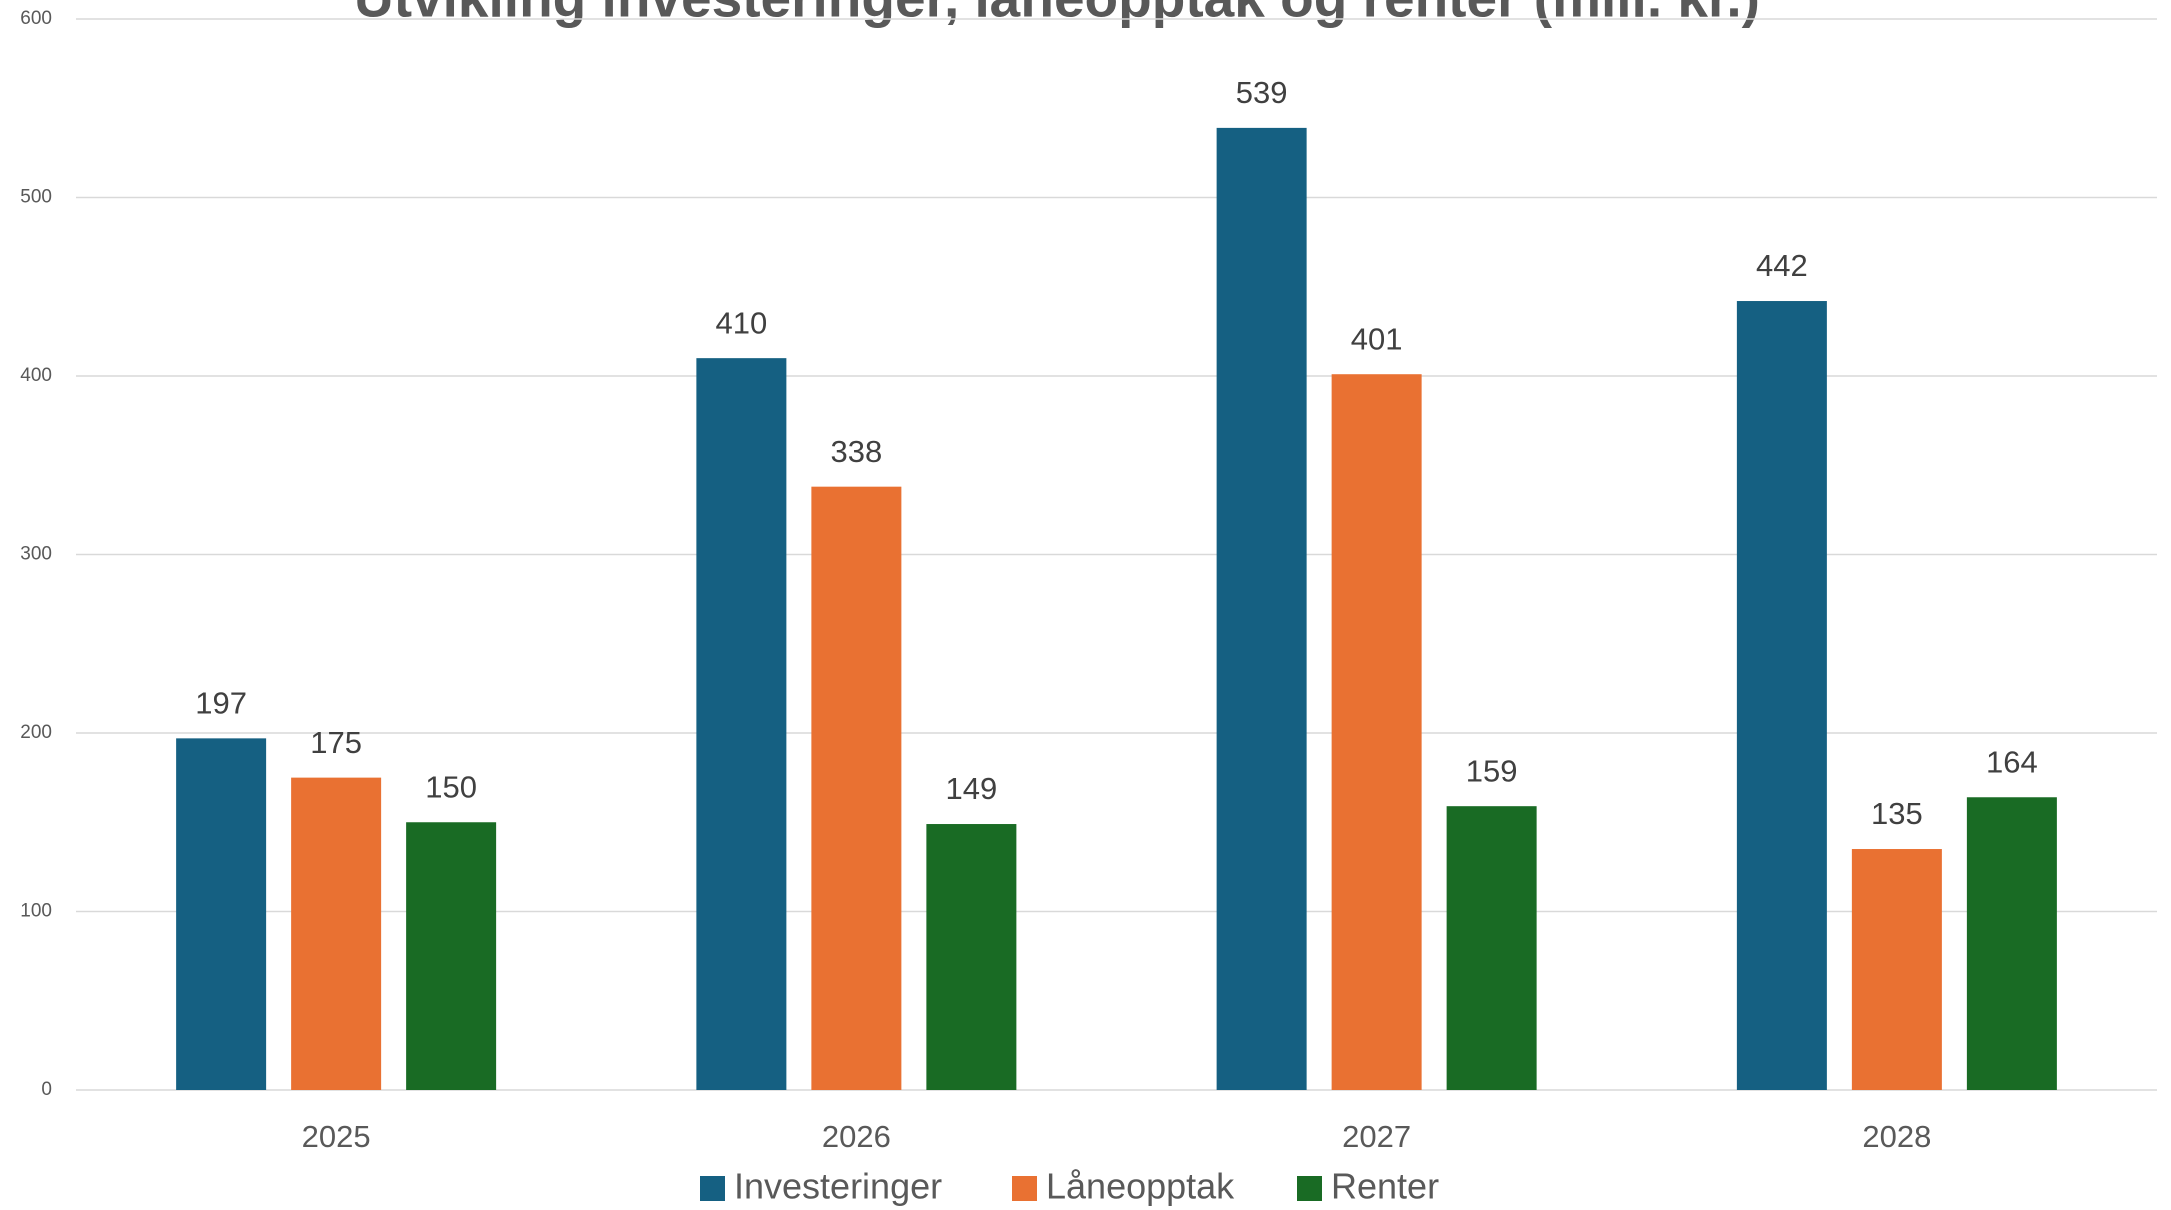 The image size is (2171, 1210). I want to click on data-label: 135, so click(1897, 813).